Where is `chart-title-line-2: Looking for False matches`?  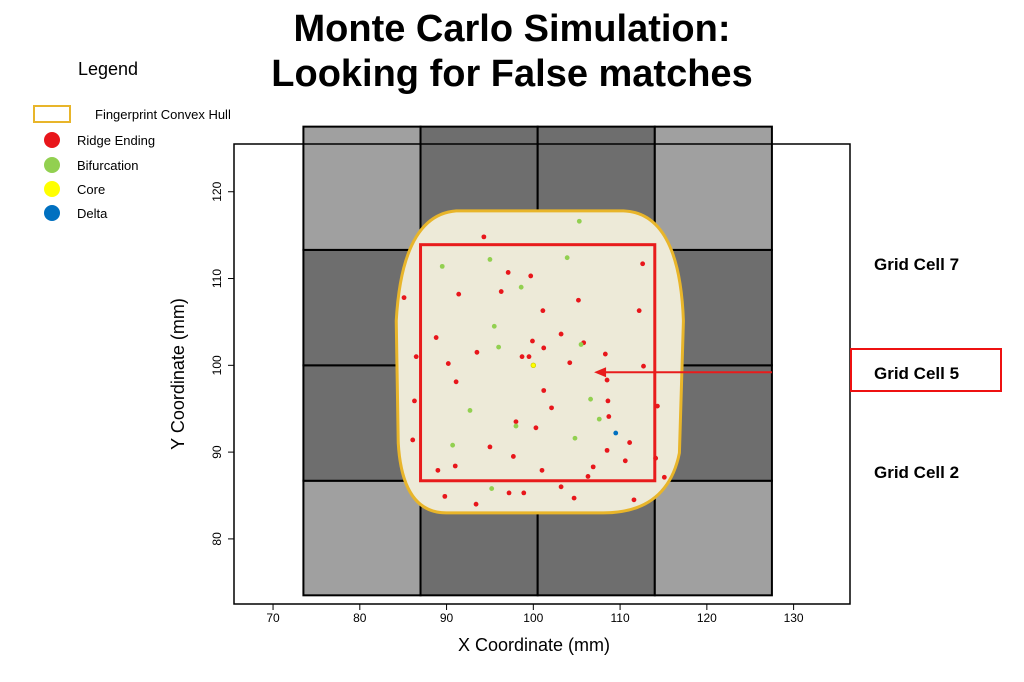
chart-title-line-2: Looking for False matches is located at coordinates (512, 74).